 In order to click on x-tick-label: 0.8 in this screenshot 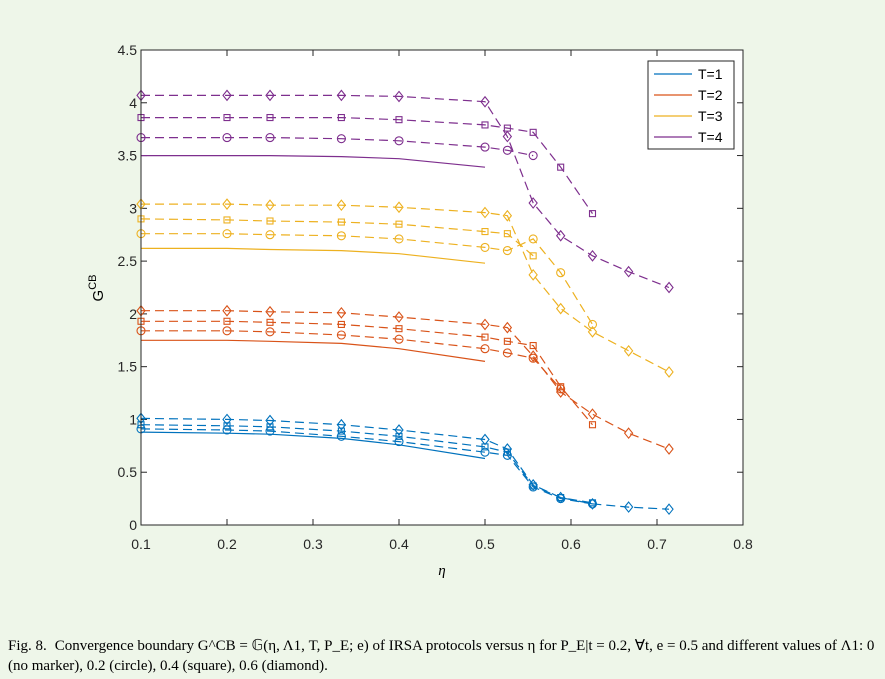, I will do `click(743, 544)`.